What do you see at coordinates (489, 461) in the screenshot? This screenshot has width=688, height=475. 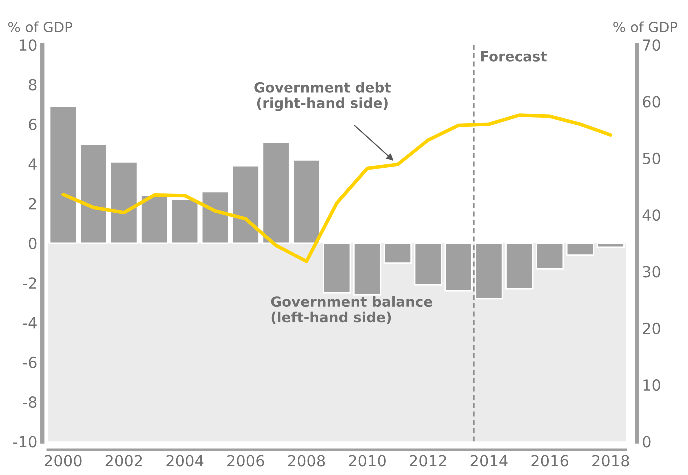 I see `x-tick-label: 2014` at bounding box center [489, 461].